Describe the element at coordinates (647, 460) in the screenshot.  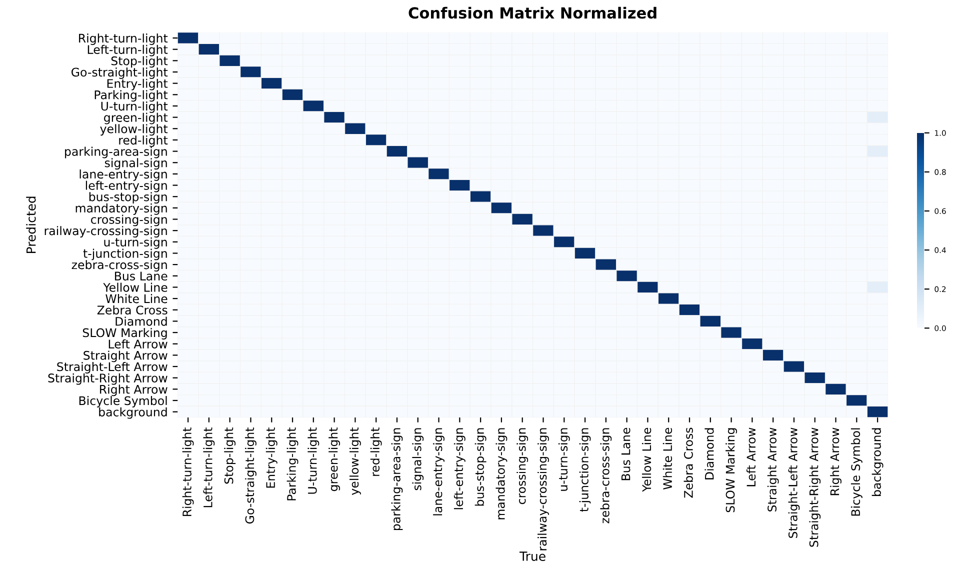
I see `x-tick-label: Yellow Line` at that location.